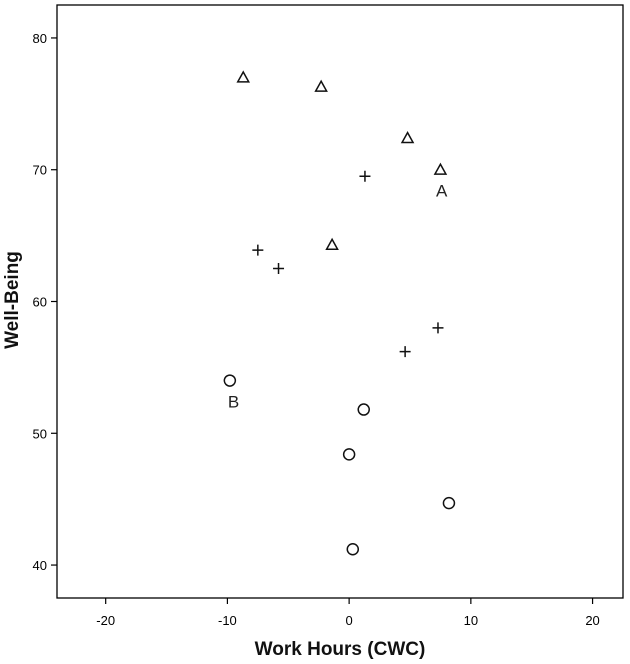  I want to click on y-axis-ticks: 40 50 60 70 80, so click(45, 302).